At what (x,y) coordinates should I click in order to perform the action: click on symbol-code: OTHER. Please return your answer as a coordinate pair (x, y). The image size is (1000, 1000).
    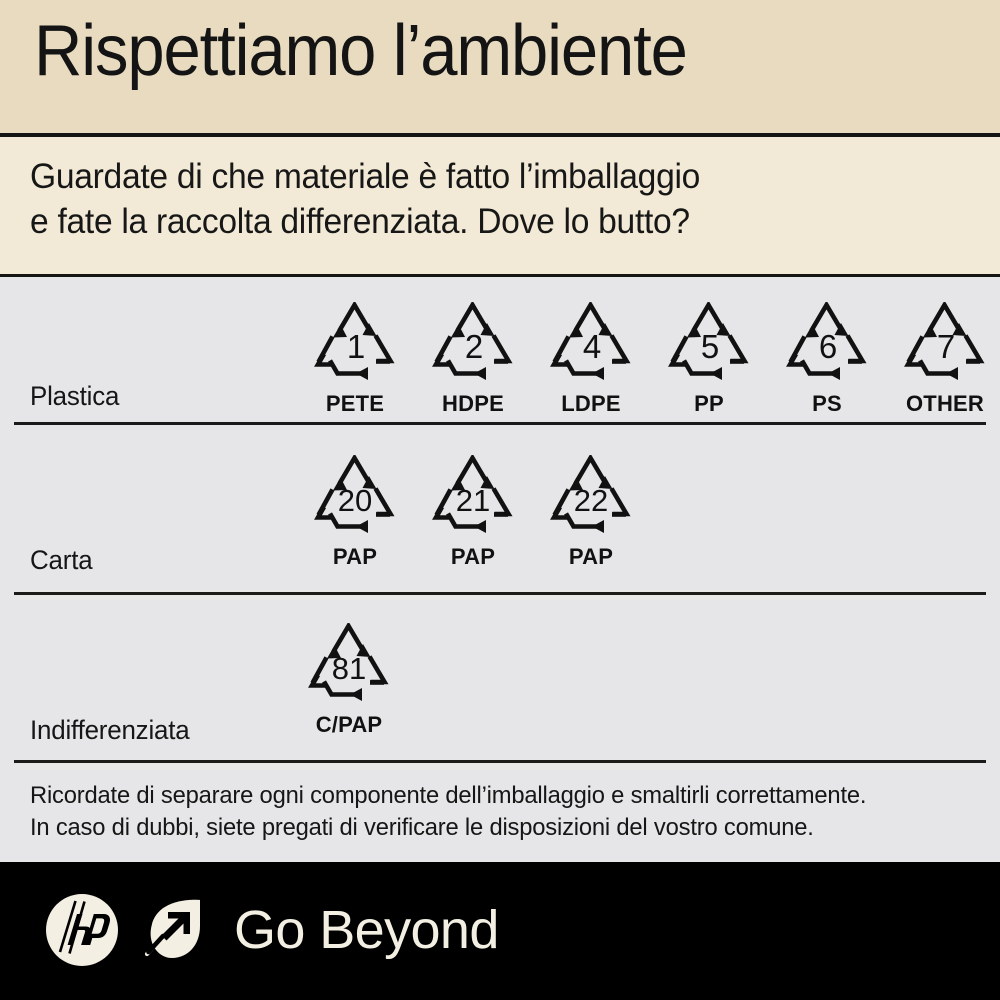
    Looking at the image, I should click on (945, 403).